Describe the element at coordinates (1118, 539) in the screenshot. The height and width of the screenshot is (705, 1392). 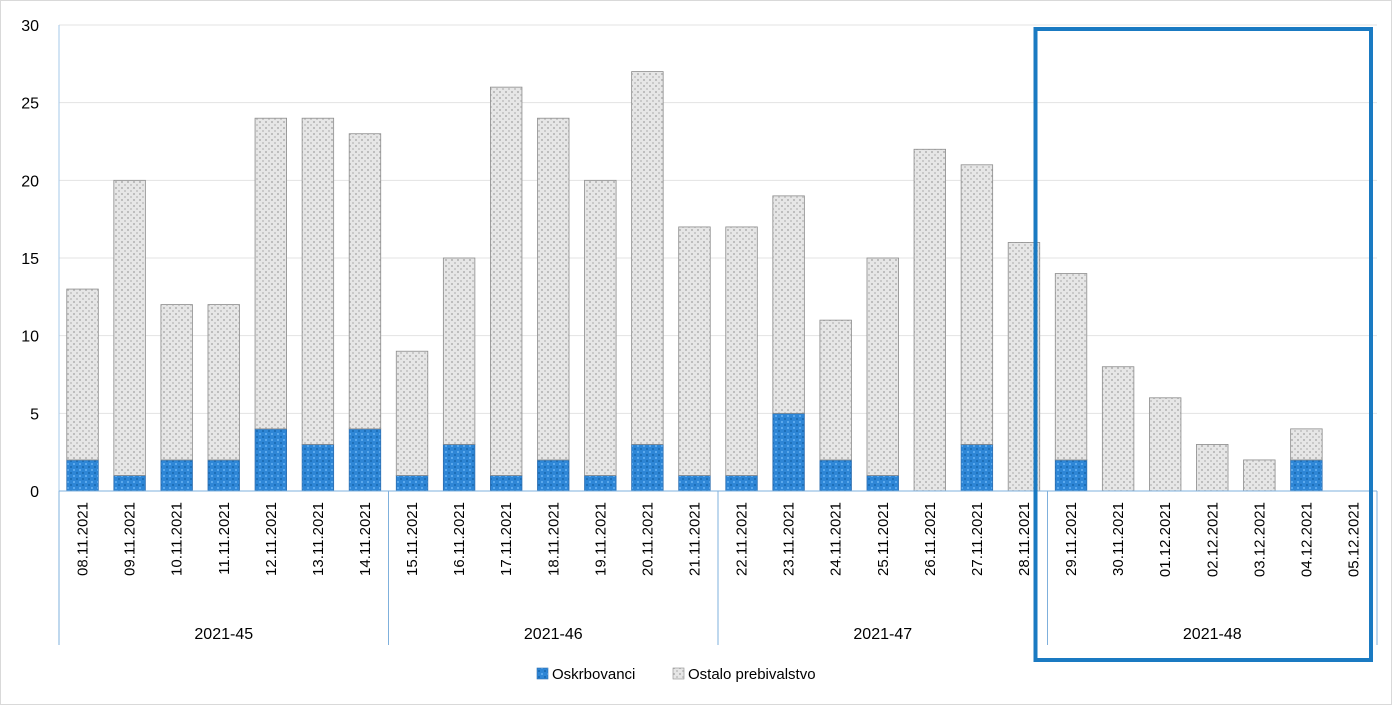
I see `x-tick-label: 30.11.2021` at that location.